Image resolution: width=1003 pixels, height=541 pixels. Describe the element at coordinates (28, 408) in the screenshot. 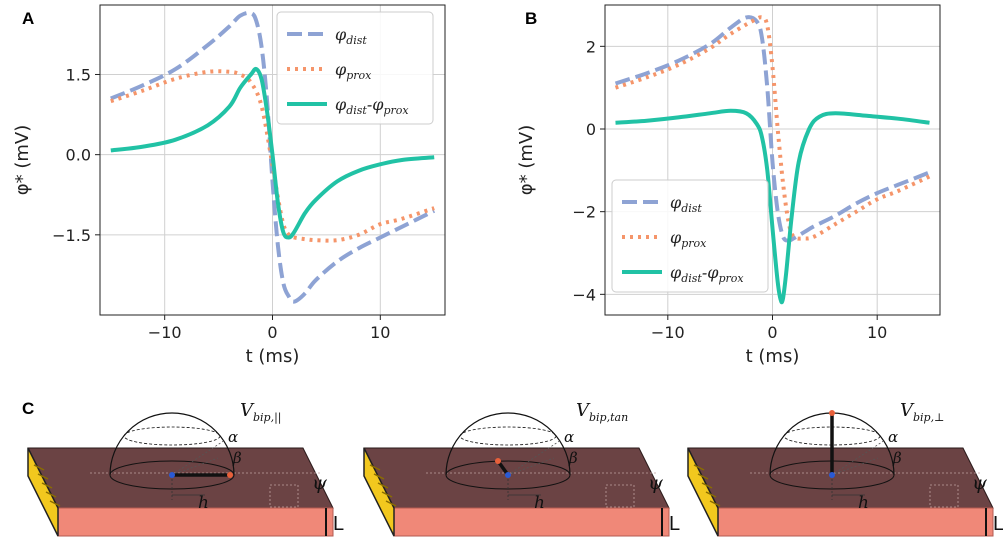

I see `panel-c-label: C` at that location.